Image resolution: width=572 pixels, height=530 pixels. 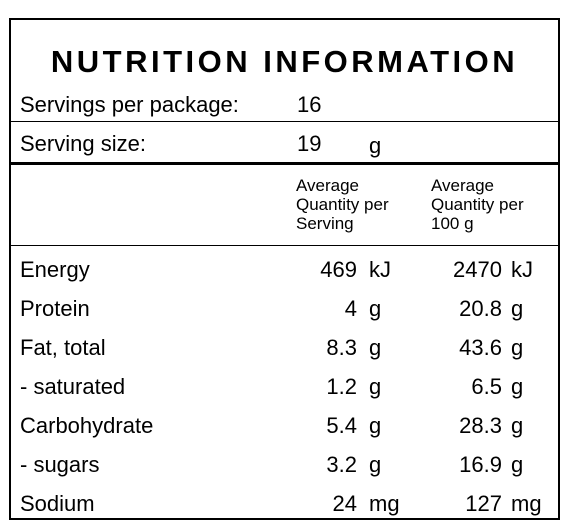 What do you see at coordinates (129, 104) in the screenshot?
I see `servings-label: Servings per package:` at bounding box center [129, 104].